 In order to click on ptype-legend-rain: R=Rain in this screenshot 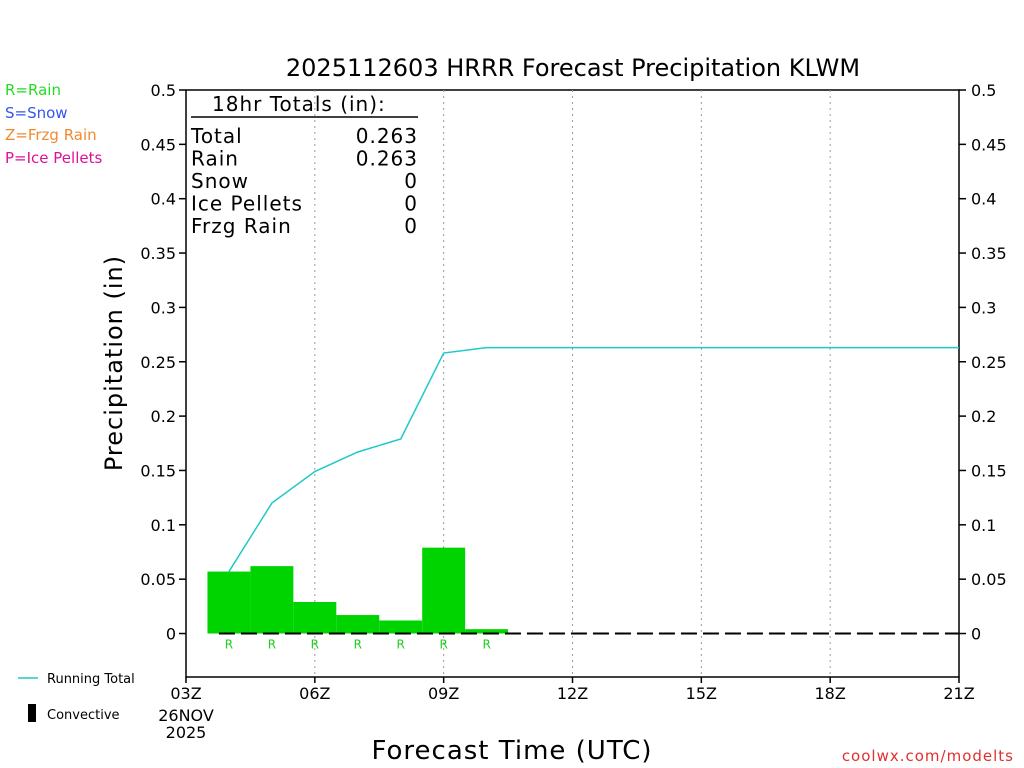, I will do `click(33, 90)`.